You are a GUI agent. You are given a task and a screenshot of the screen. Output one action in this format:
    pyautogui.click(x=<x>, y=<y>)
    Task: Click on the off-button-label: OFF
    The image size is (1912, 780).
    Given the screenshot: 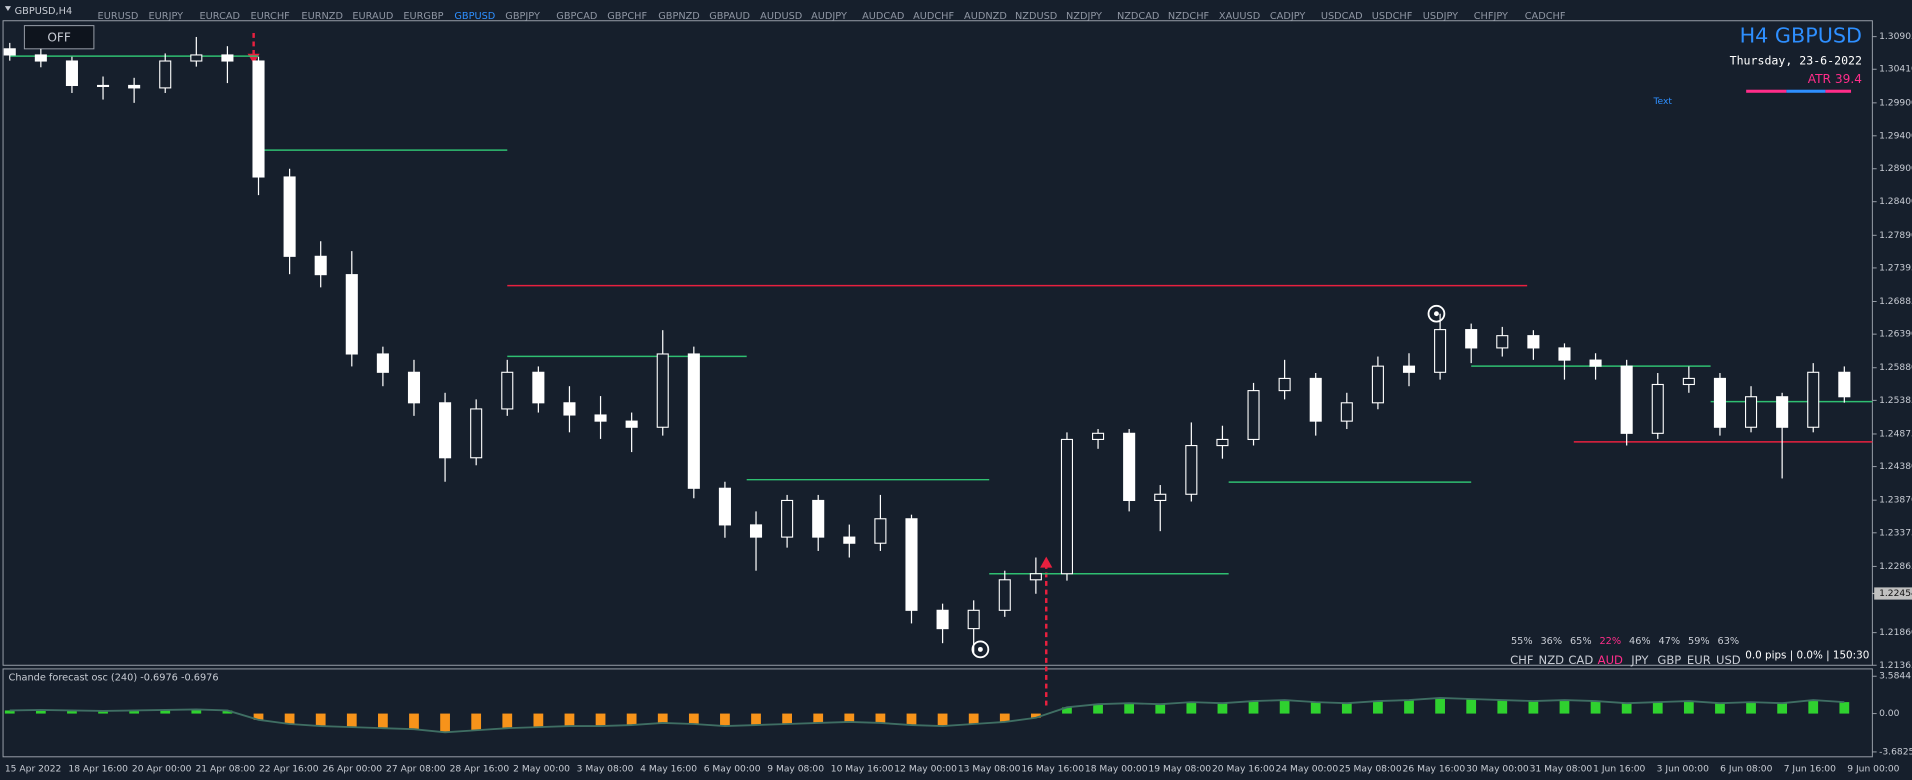 What is the action you would take?
    pyautogui.click(x=59, y=37)
    